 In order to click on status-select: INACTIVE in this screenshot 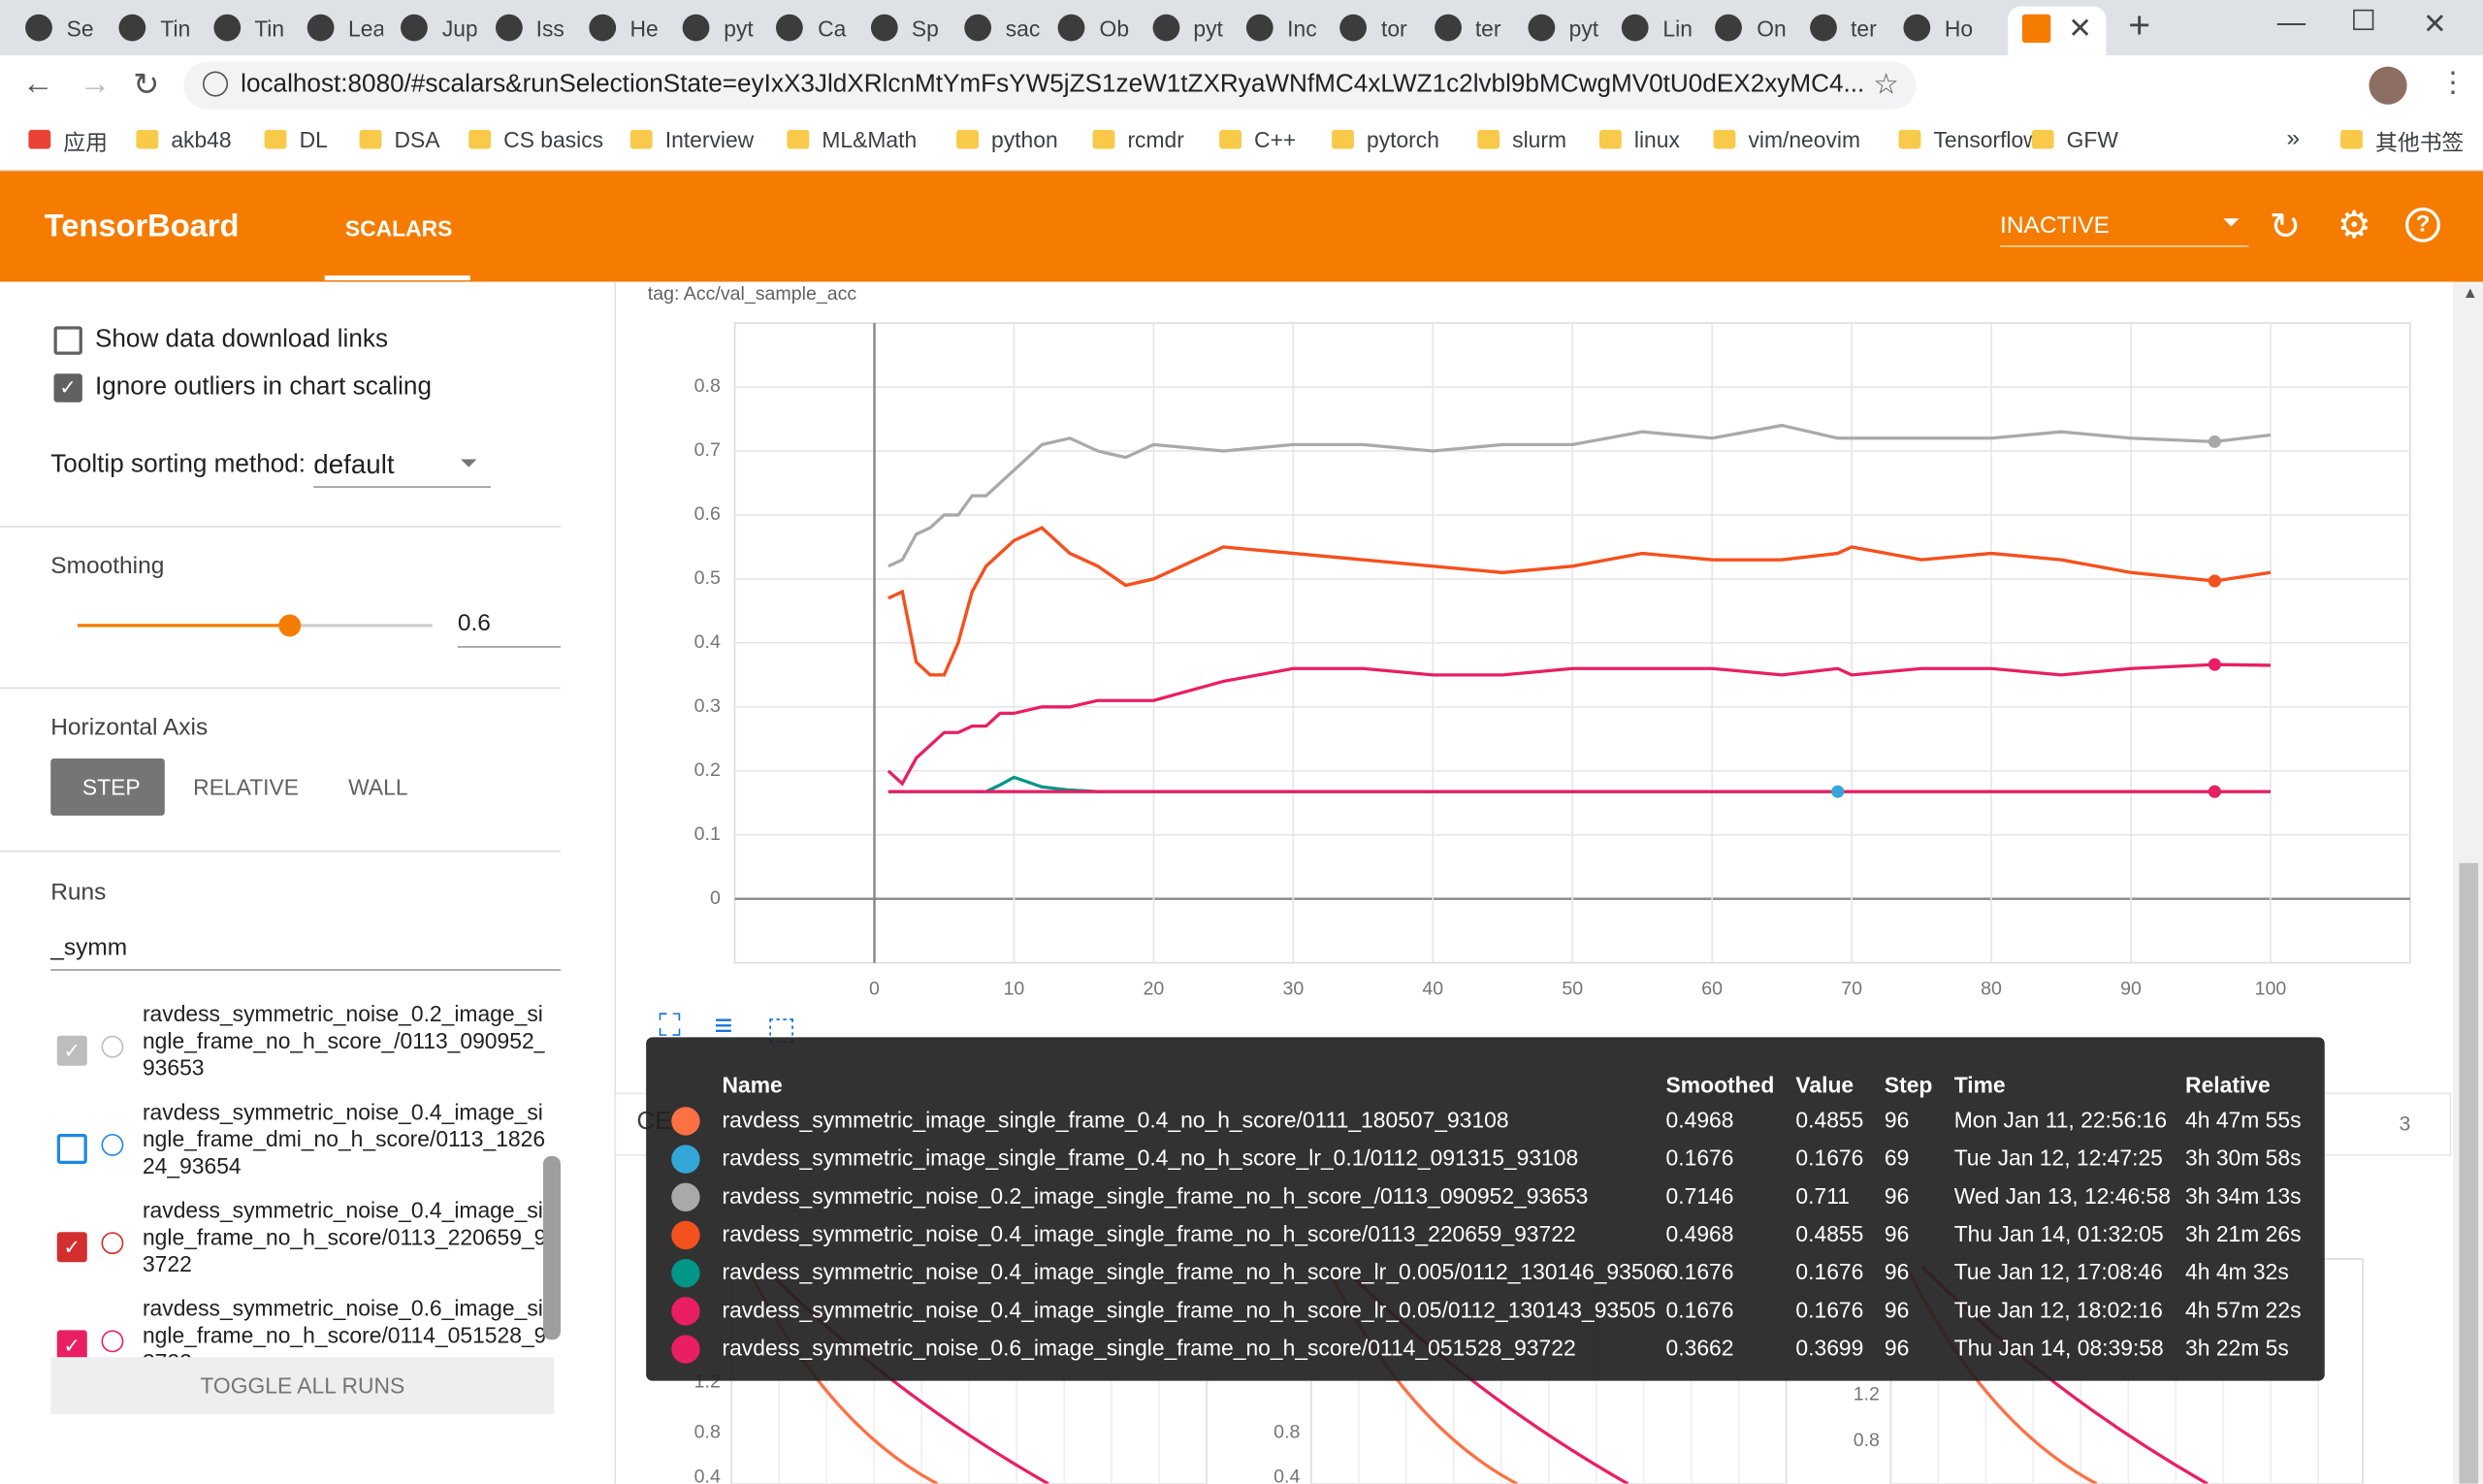, I will do `click(2055, 225)`.